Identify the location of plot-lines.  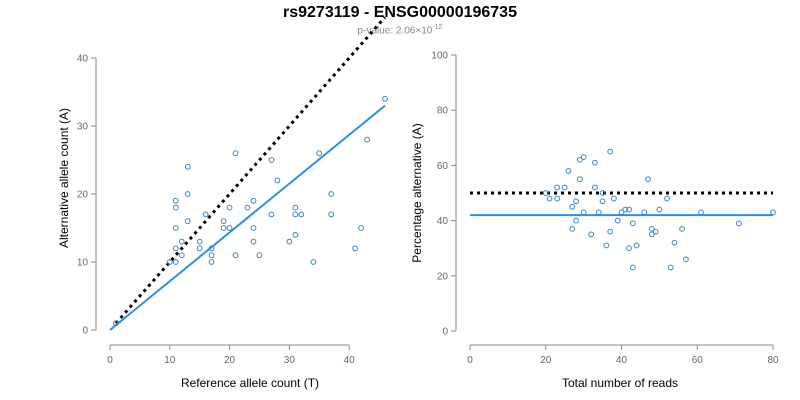
(621, 204).